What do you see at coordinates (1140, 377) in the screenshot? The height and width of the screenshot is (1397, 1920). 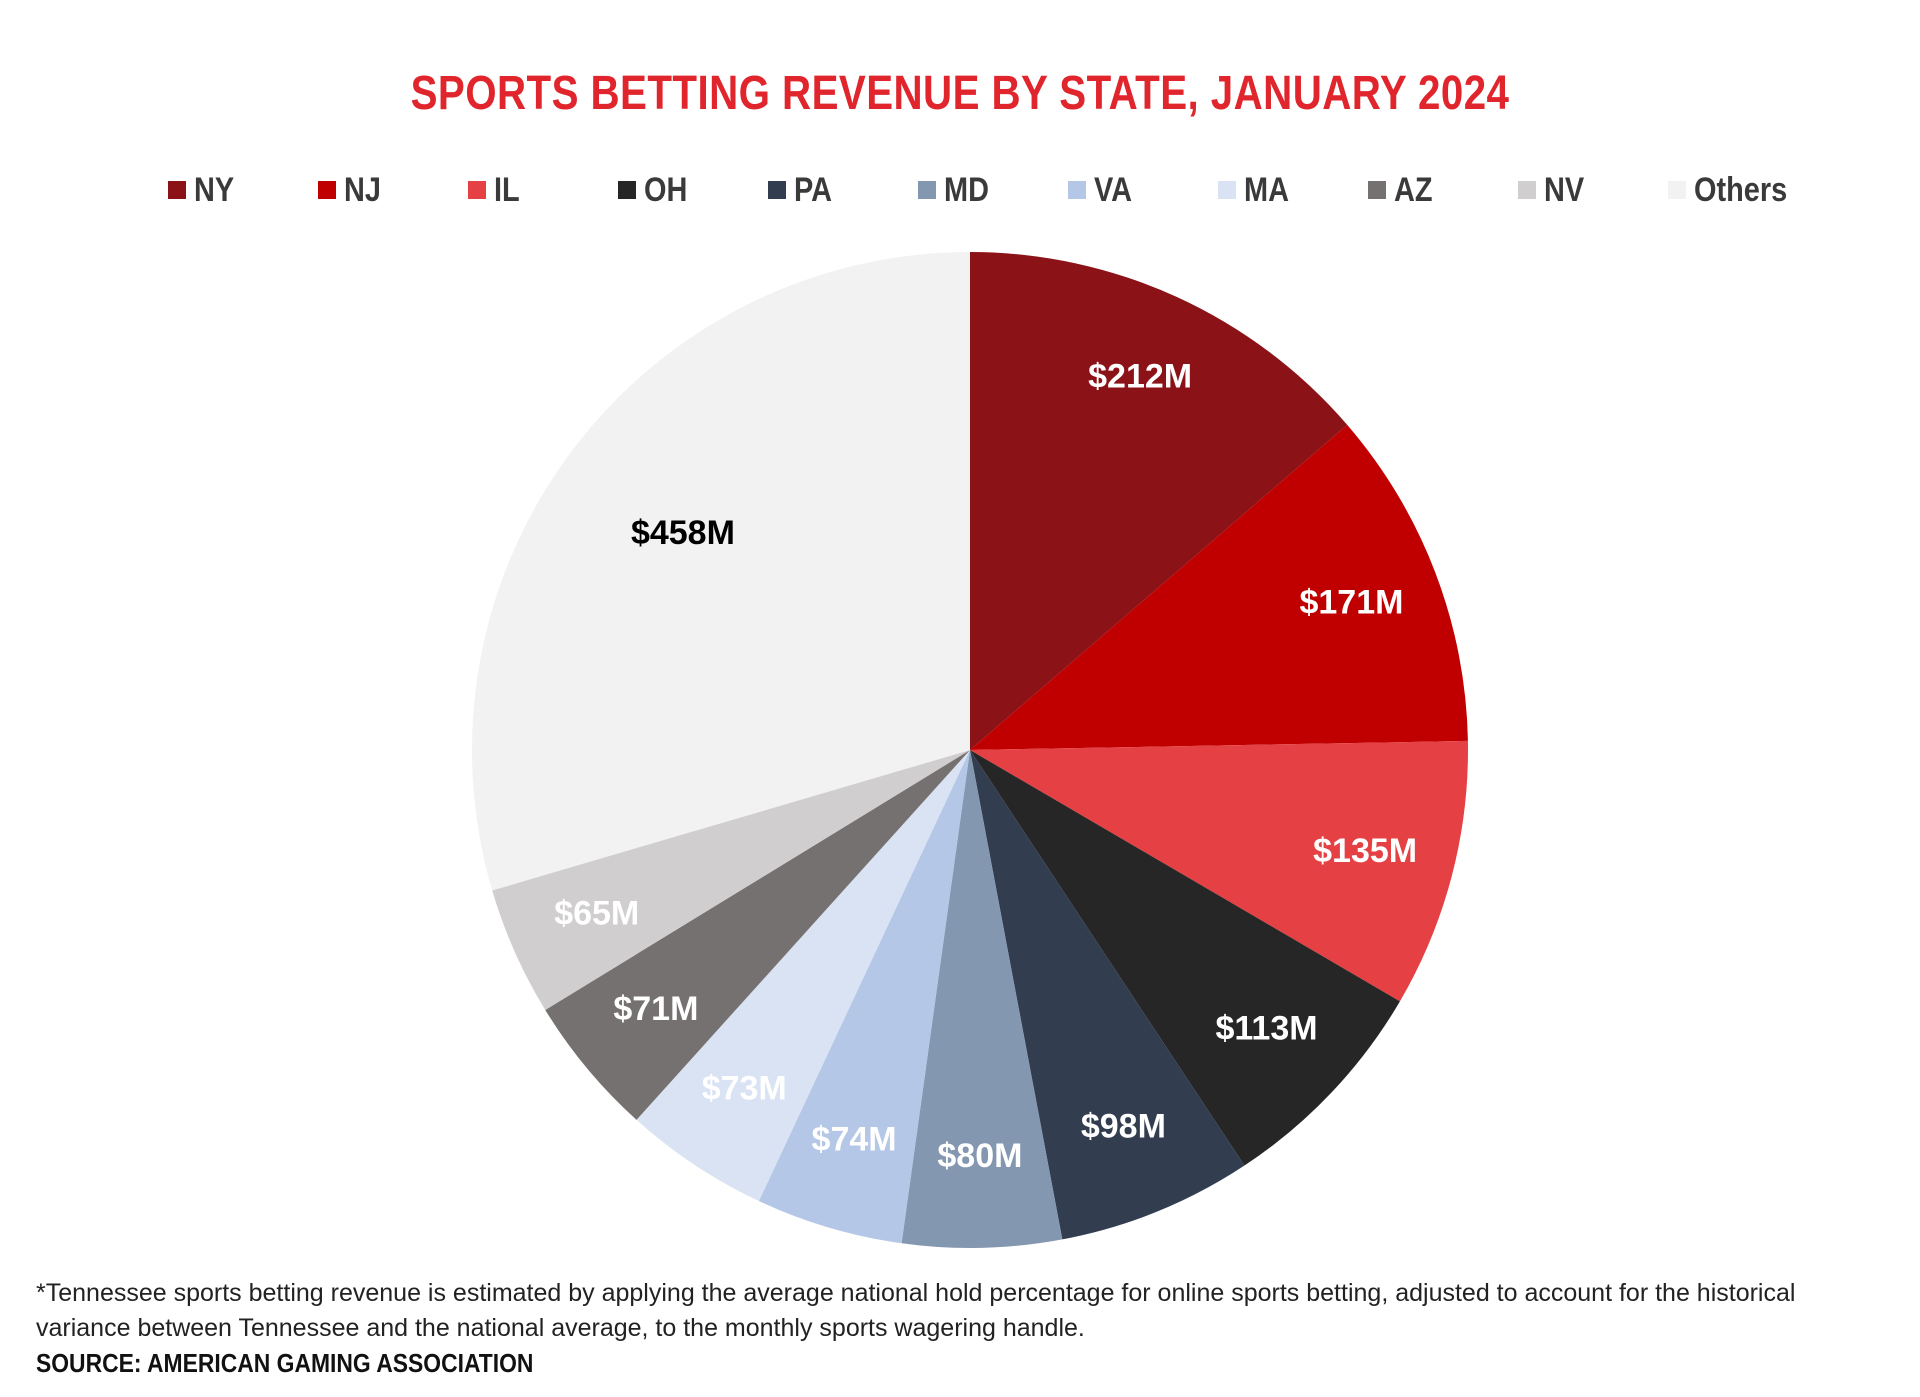 I see `data-label-ny: $212M` at bounding box center [1140, 377].